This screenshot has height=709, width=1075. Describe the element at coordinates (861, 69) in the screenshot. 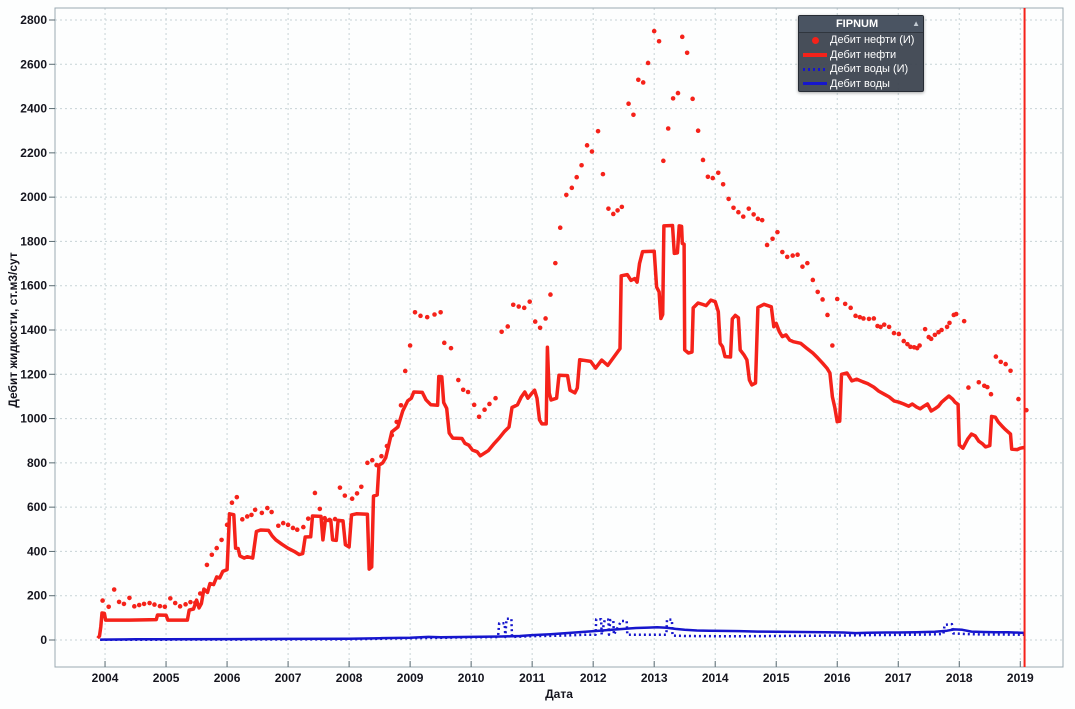

I see `legend-item: Дебит воды (И)` at that location.